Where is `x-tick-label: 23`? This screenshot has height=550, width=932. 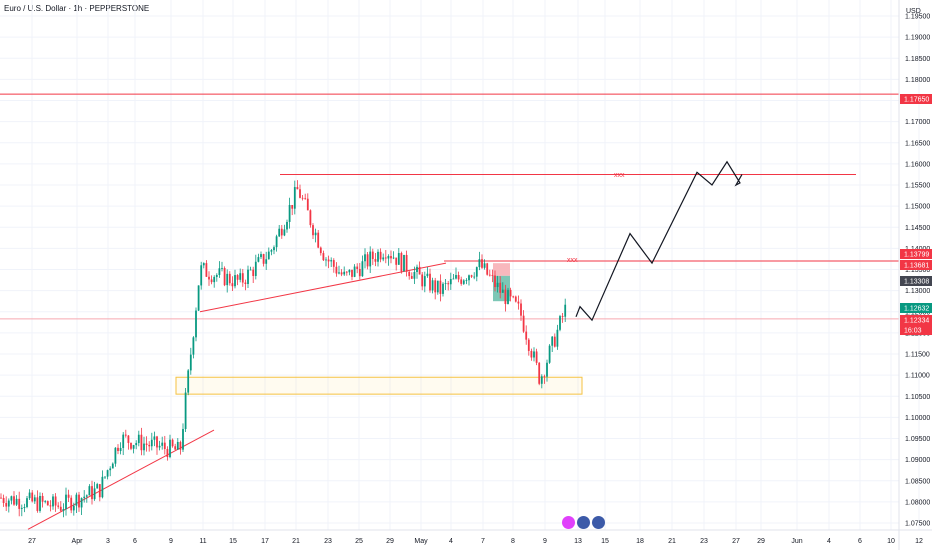
x-tick-label: 23 is located at coordinates (328, 541).